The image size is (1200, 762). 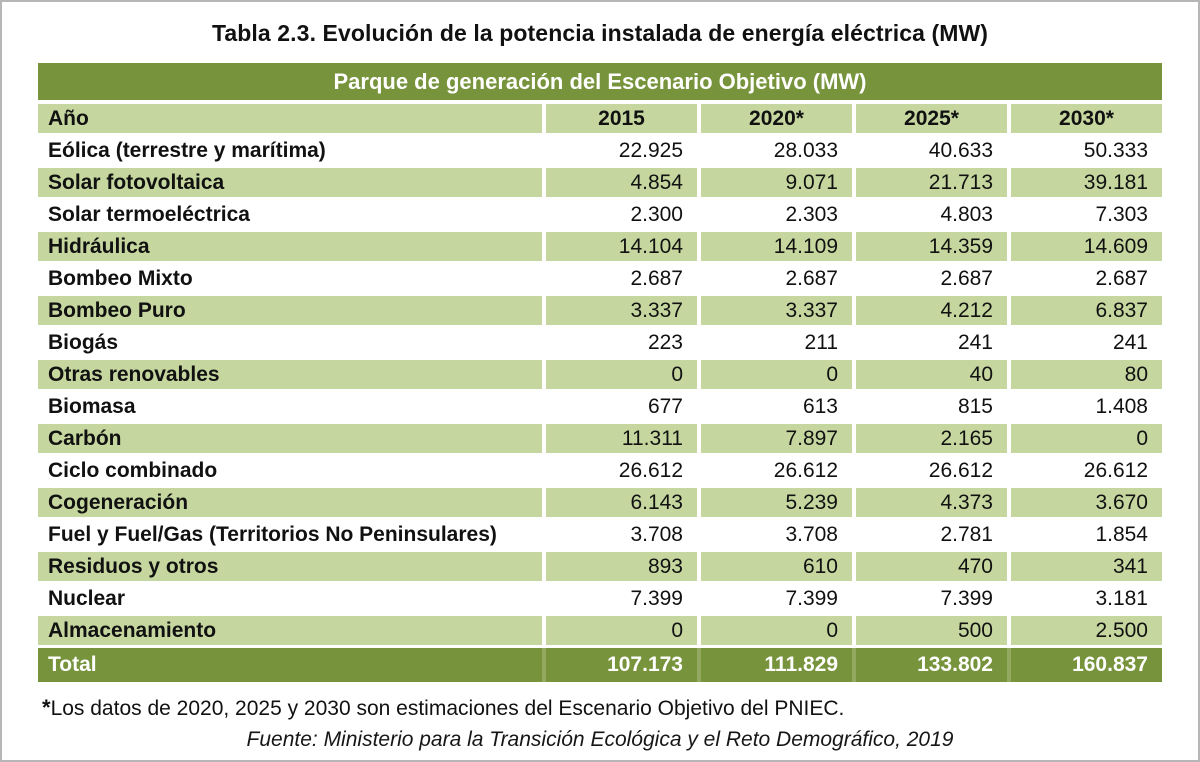 I want to click on row-label: Cogeneración, so click(x=290, y=502).